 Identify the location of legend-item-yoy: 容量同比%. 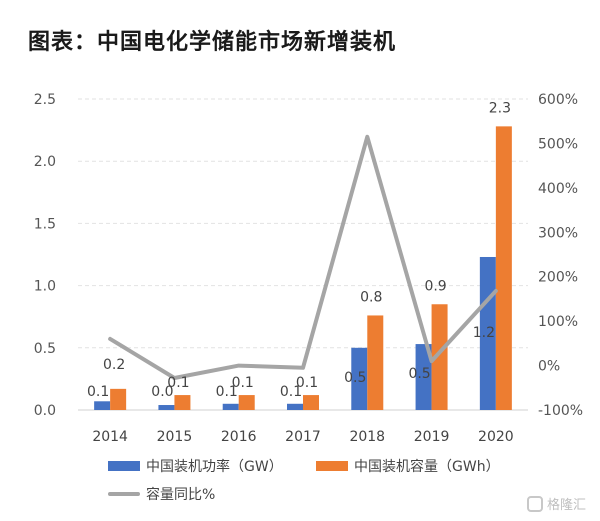
(161, 494).